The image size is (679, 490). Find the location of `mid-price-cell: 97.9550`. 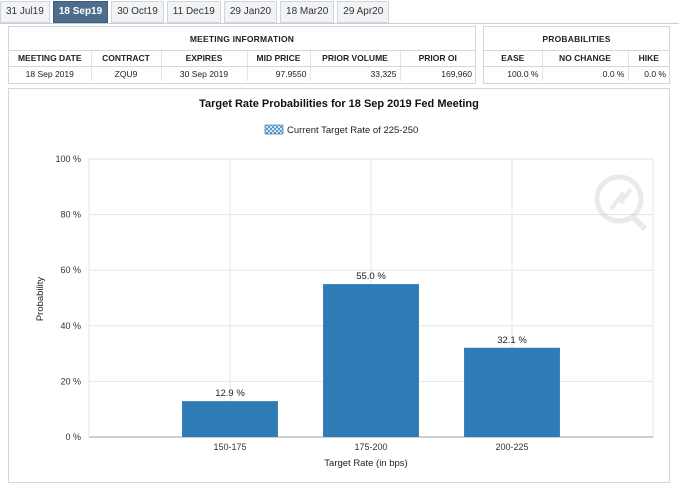

mid-price-cell: 97.9550 is located at coordinates (279, 73).